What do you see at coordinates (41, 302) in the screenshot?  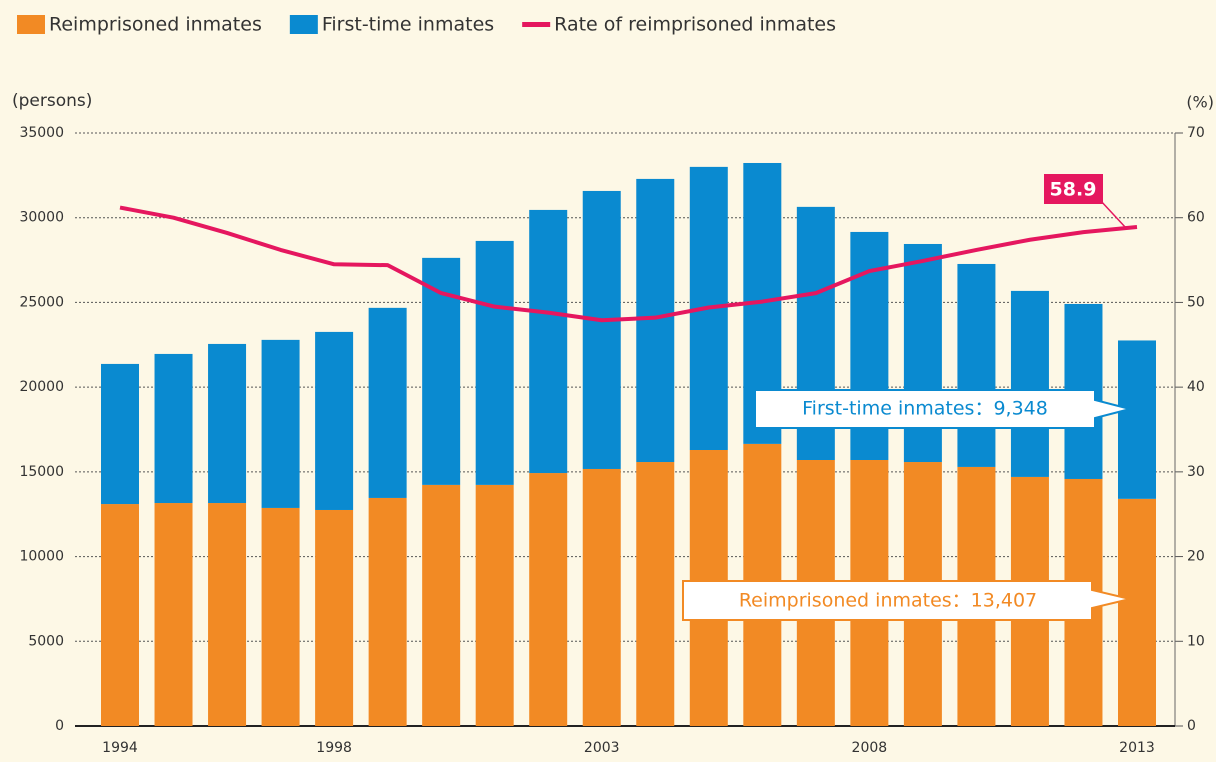 I see `y-tick-label: 25000` at bounding box center [41, 302].